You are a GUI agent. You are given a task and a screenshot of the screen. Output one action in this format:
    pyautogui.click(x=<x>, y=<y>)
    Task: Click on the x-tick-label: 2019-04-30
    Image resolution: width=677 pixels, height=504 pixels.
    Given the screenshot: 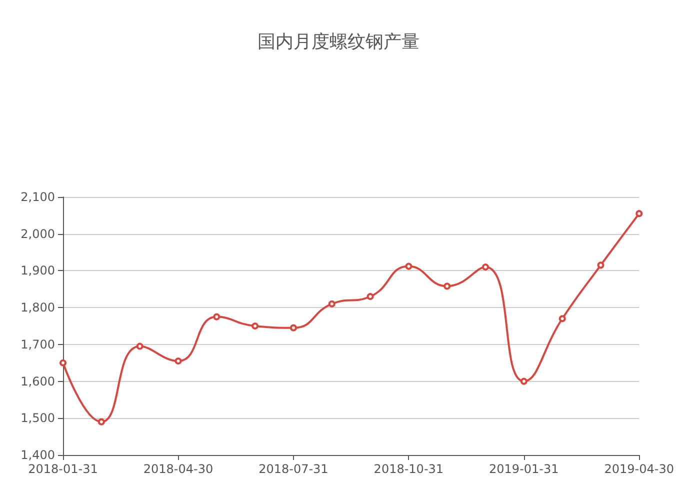 What is the action you would take?
    pyautogui.click(x=639, y=469)
    